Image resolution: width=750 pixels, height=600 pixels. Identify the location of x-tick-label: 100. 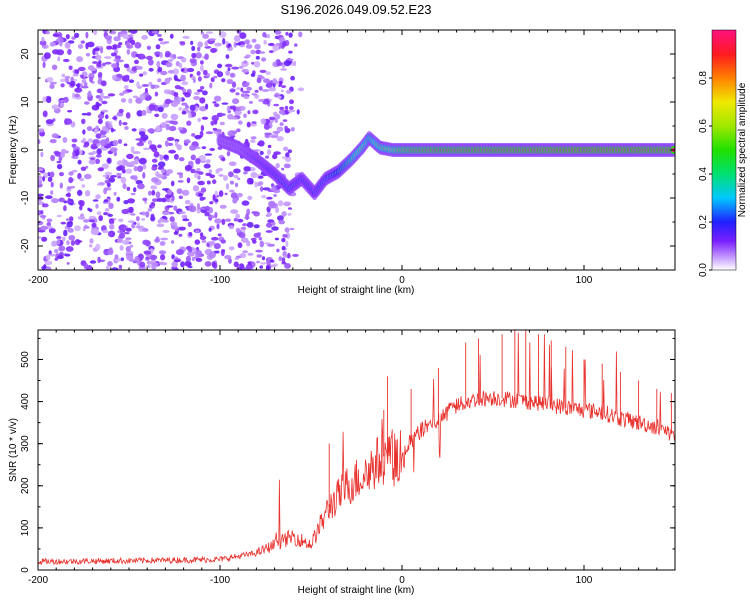
(584, 280).